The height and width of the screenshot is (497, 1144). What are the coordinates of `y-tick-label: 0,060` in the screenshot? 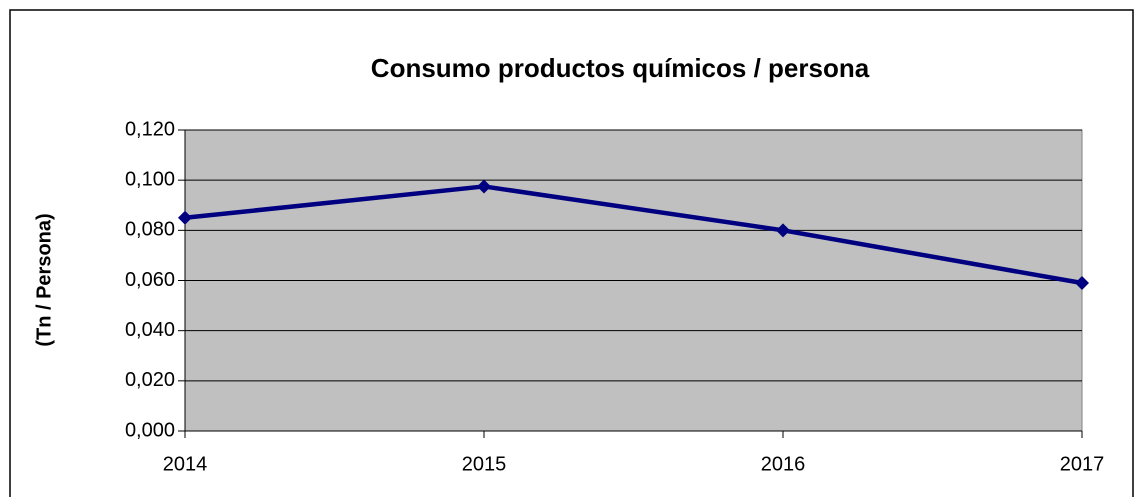 It's located at (150, 280).